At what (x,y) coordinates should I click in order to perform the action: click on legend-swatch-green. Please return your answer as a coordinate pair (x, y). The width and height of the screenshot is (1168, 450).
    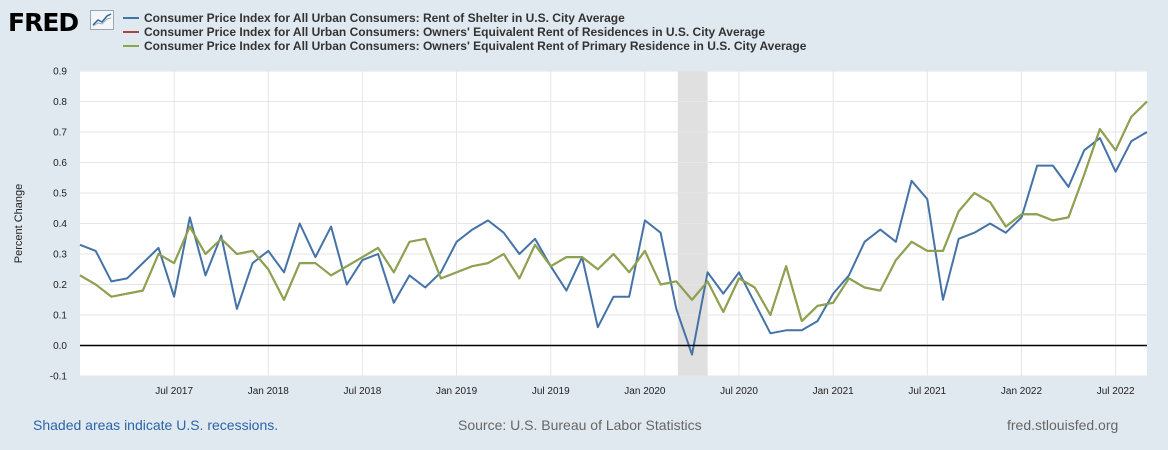
    Looking at the image, I should click on (131, 46).